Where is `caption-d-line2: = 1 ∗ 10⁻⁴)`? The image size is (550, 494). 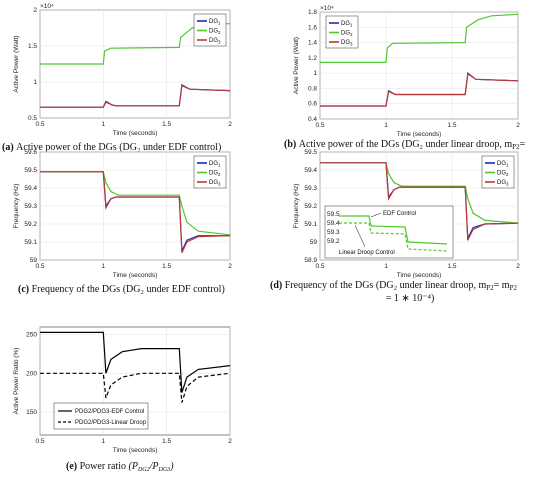 caption-d-line2: = 1 ∗ 10⁻⁴) is located at coordinates (410, 298).